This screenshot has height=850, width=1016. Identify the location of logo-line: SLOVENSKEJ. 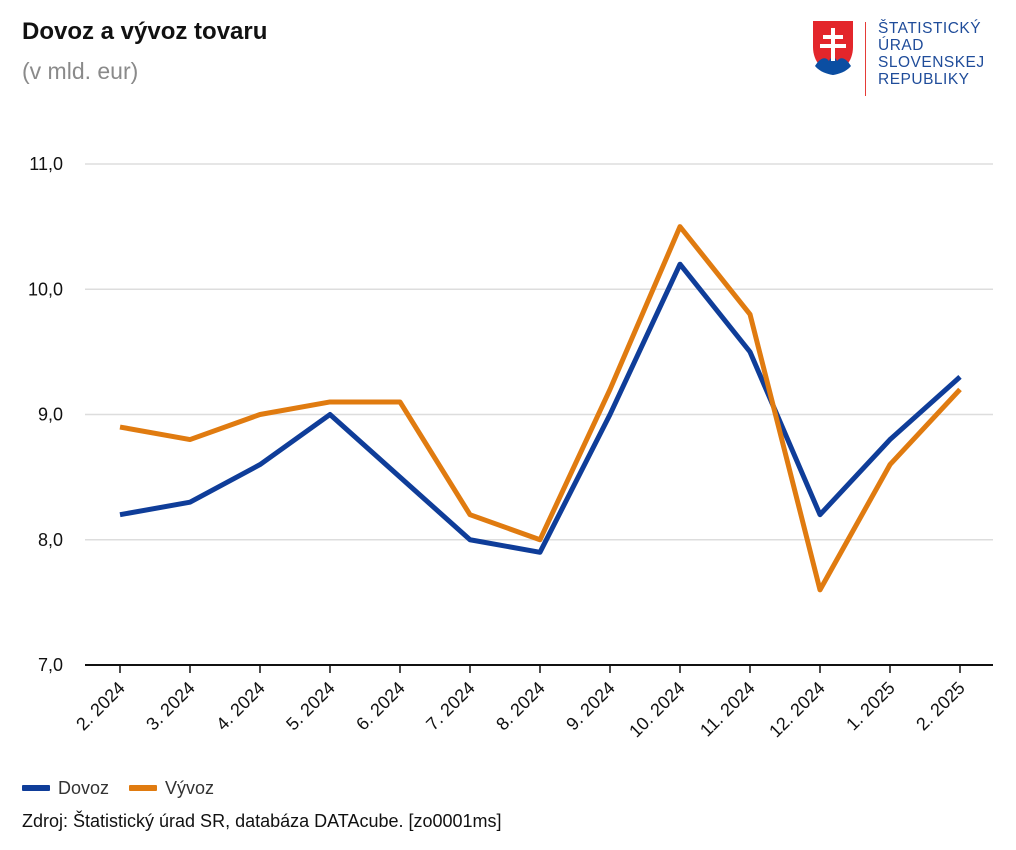
(931, 62).